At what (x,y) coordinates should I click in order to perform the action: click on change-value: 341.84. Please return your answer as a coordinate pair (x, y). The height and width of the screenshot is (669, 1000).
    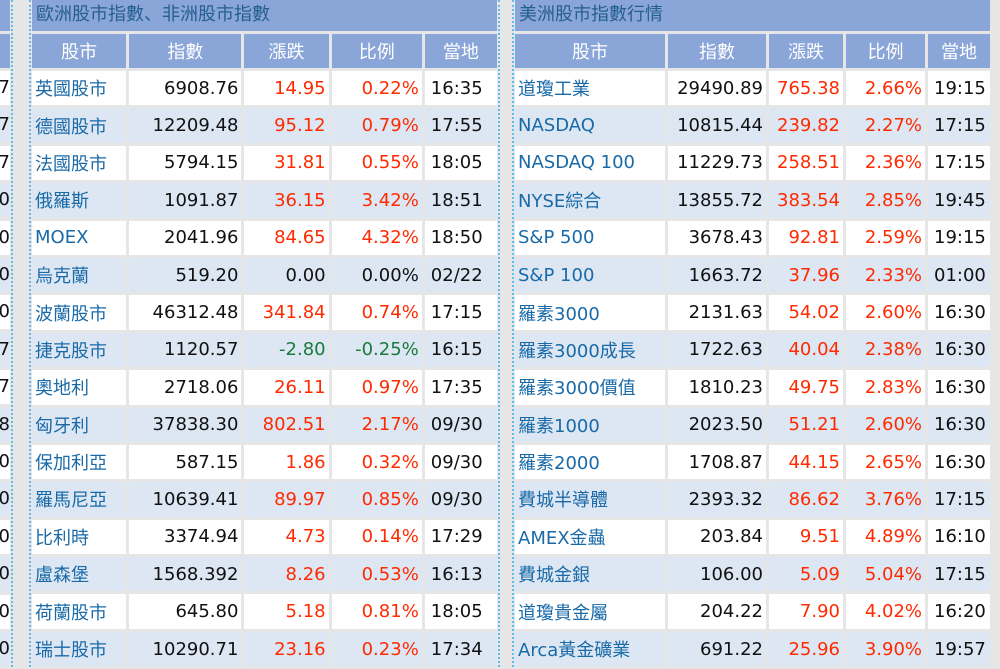
    Looking at the image, I should click on (286, 312).